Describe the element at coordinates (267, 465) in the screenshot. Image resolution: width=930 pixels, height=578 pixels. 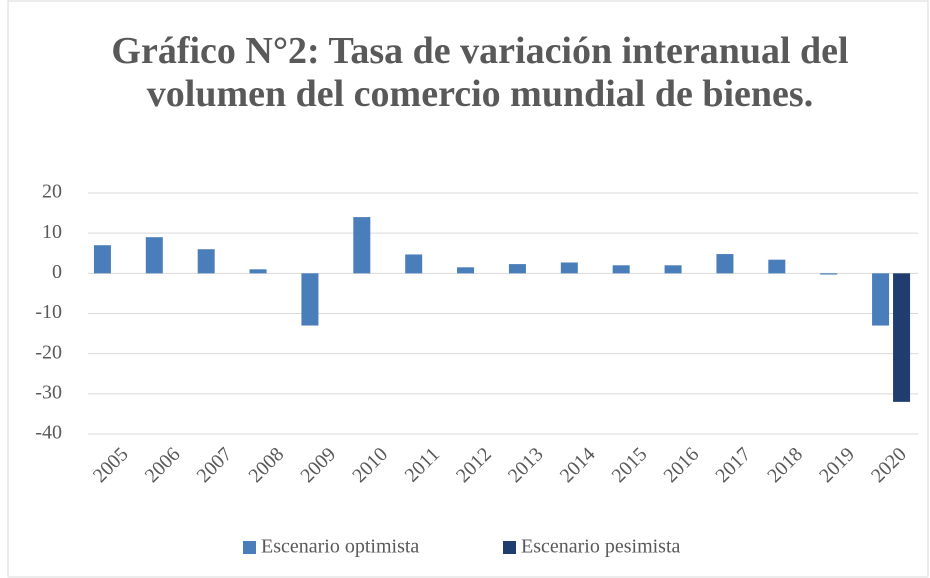
I see `x-tick-label: 2008` at that location.